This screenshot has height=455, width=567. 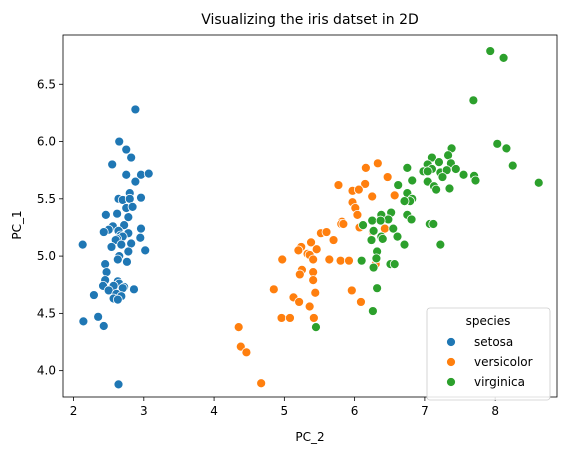 I want to click on legend-marker-setosa, so click(x=451, y=342).